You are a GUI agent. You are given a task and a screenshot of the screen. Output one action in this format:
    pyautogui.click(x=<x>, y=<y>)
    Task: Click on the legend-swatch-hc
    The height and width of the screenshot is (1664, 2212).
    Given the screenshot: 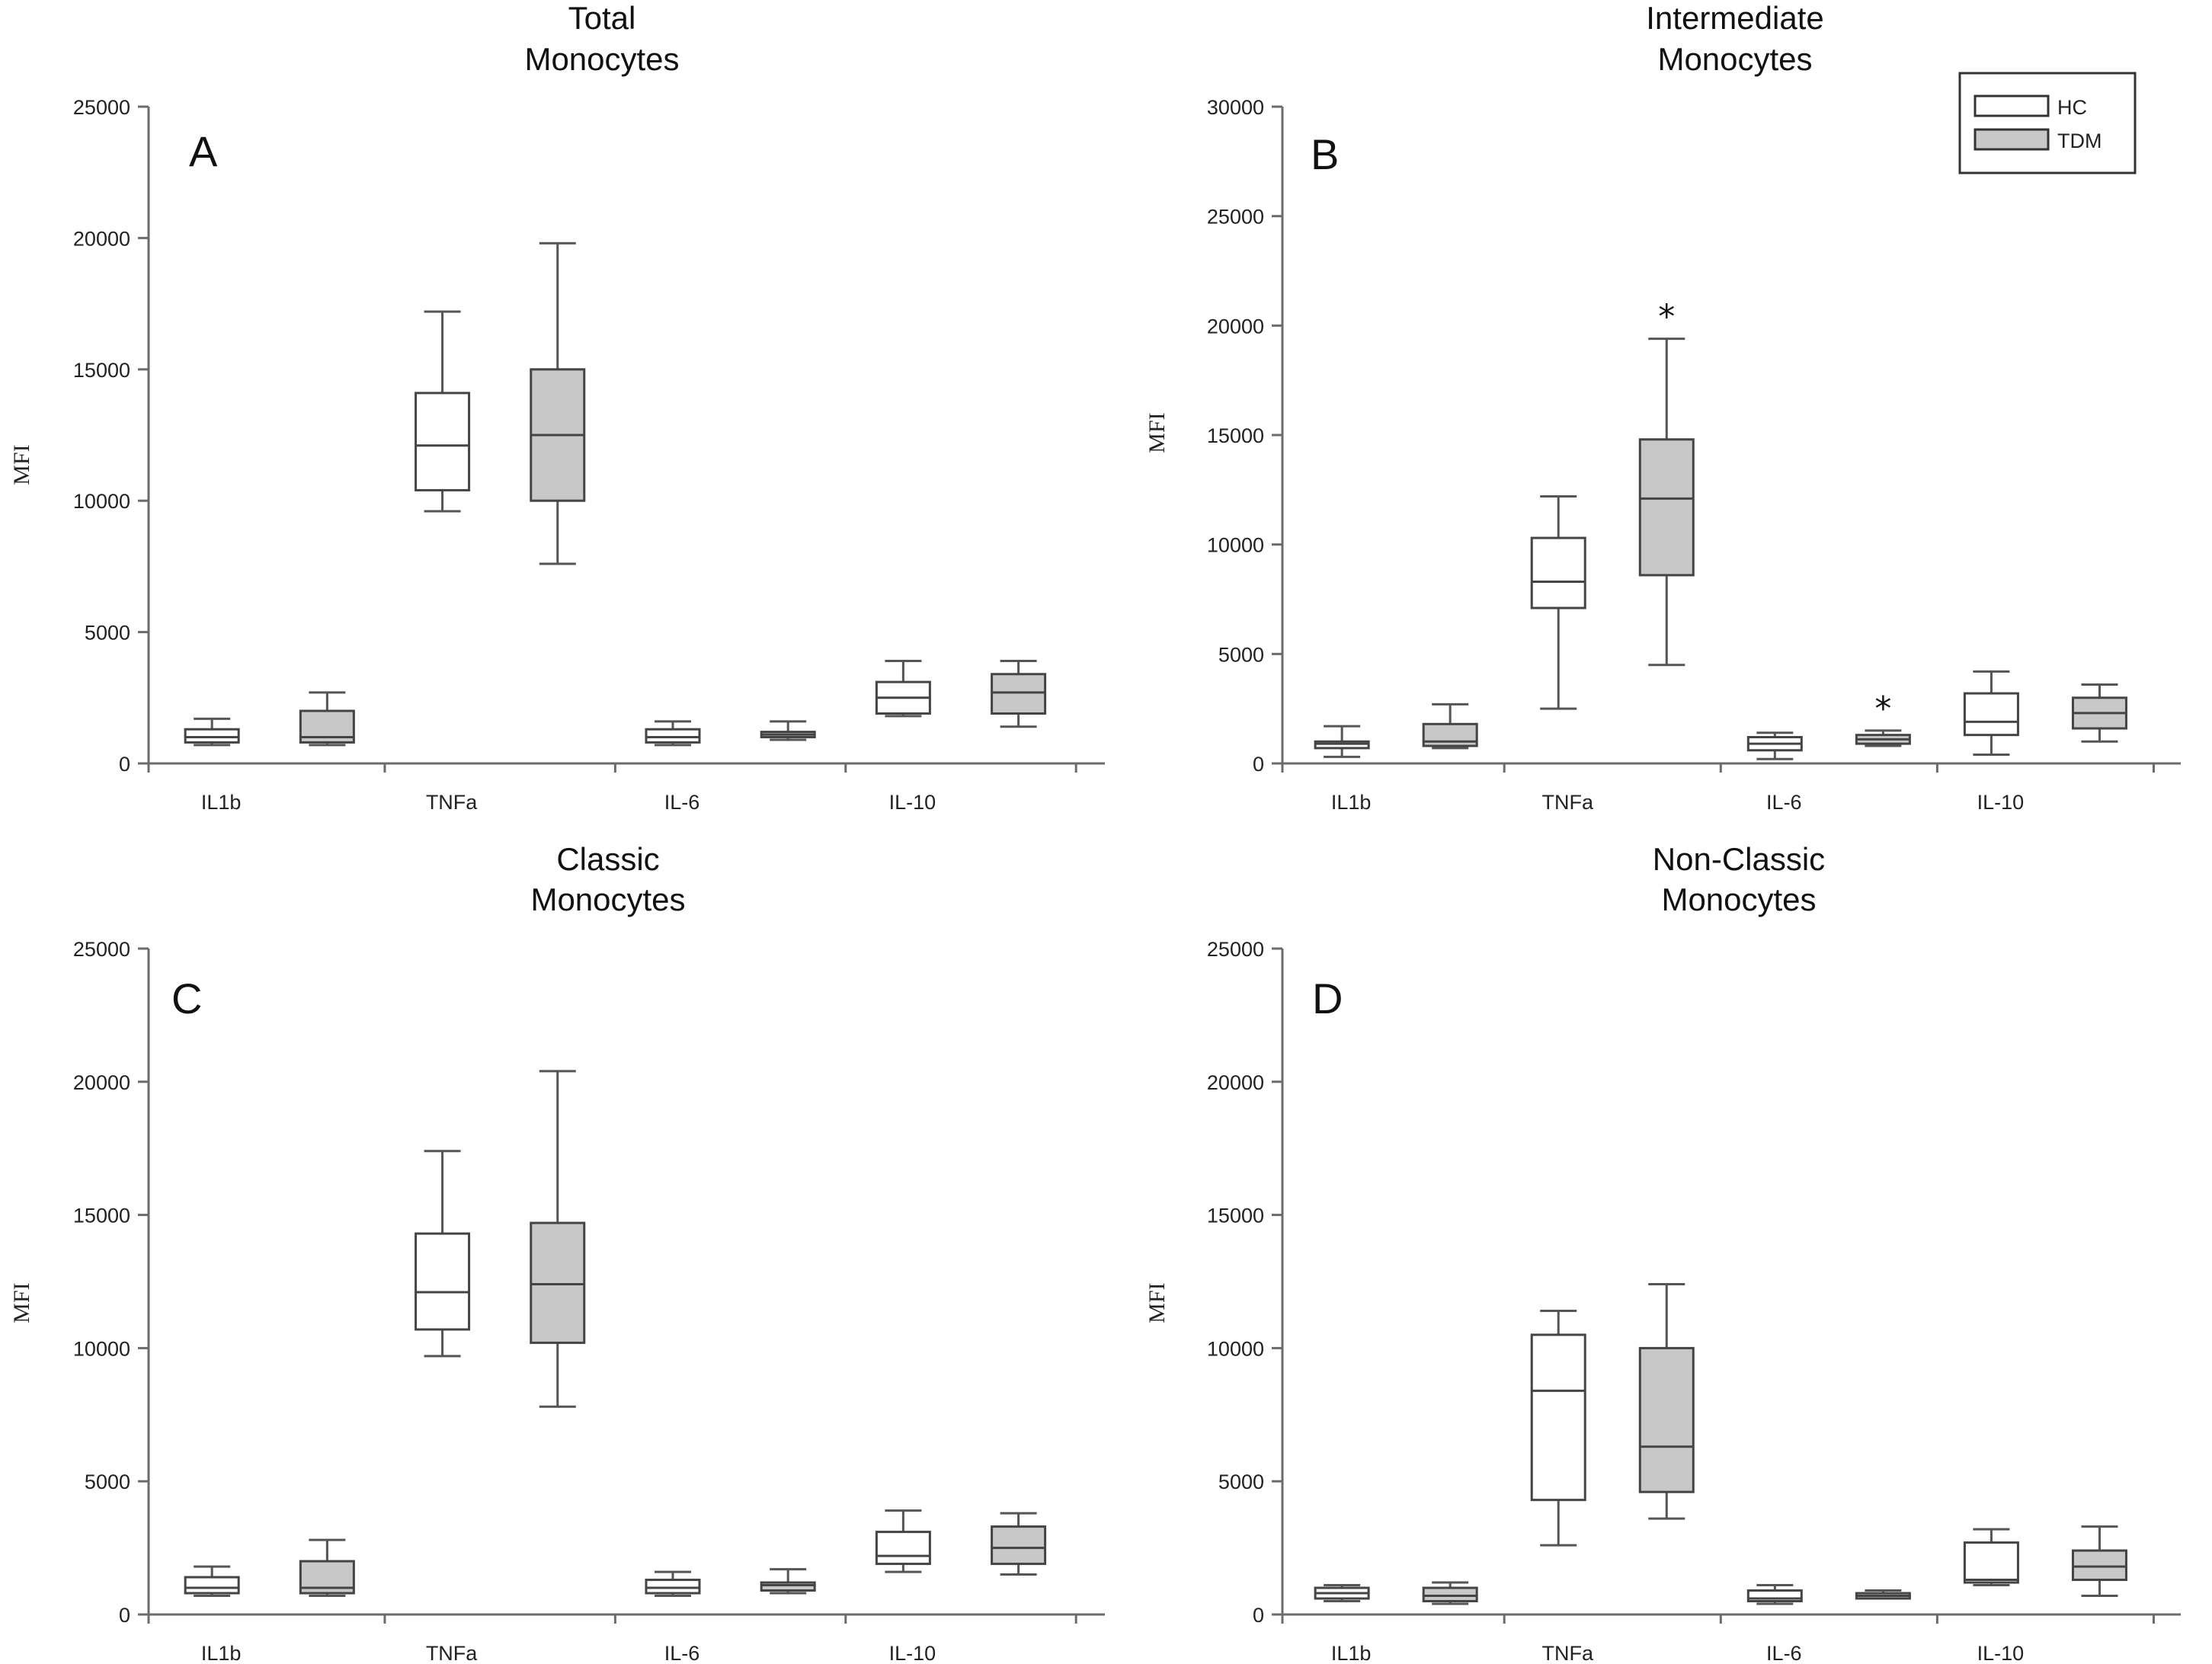 What is the action you would take?
    pyautogui.click(x=2012, y=105)
    